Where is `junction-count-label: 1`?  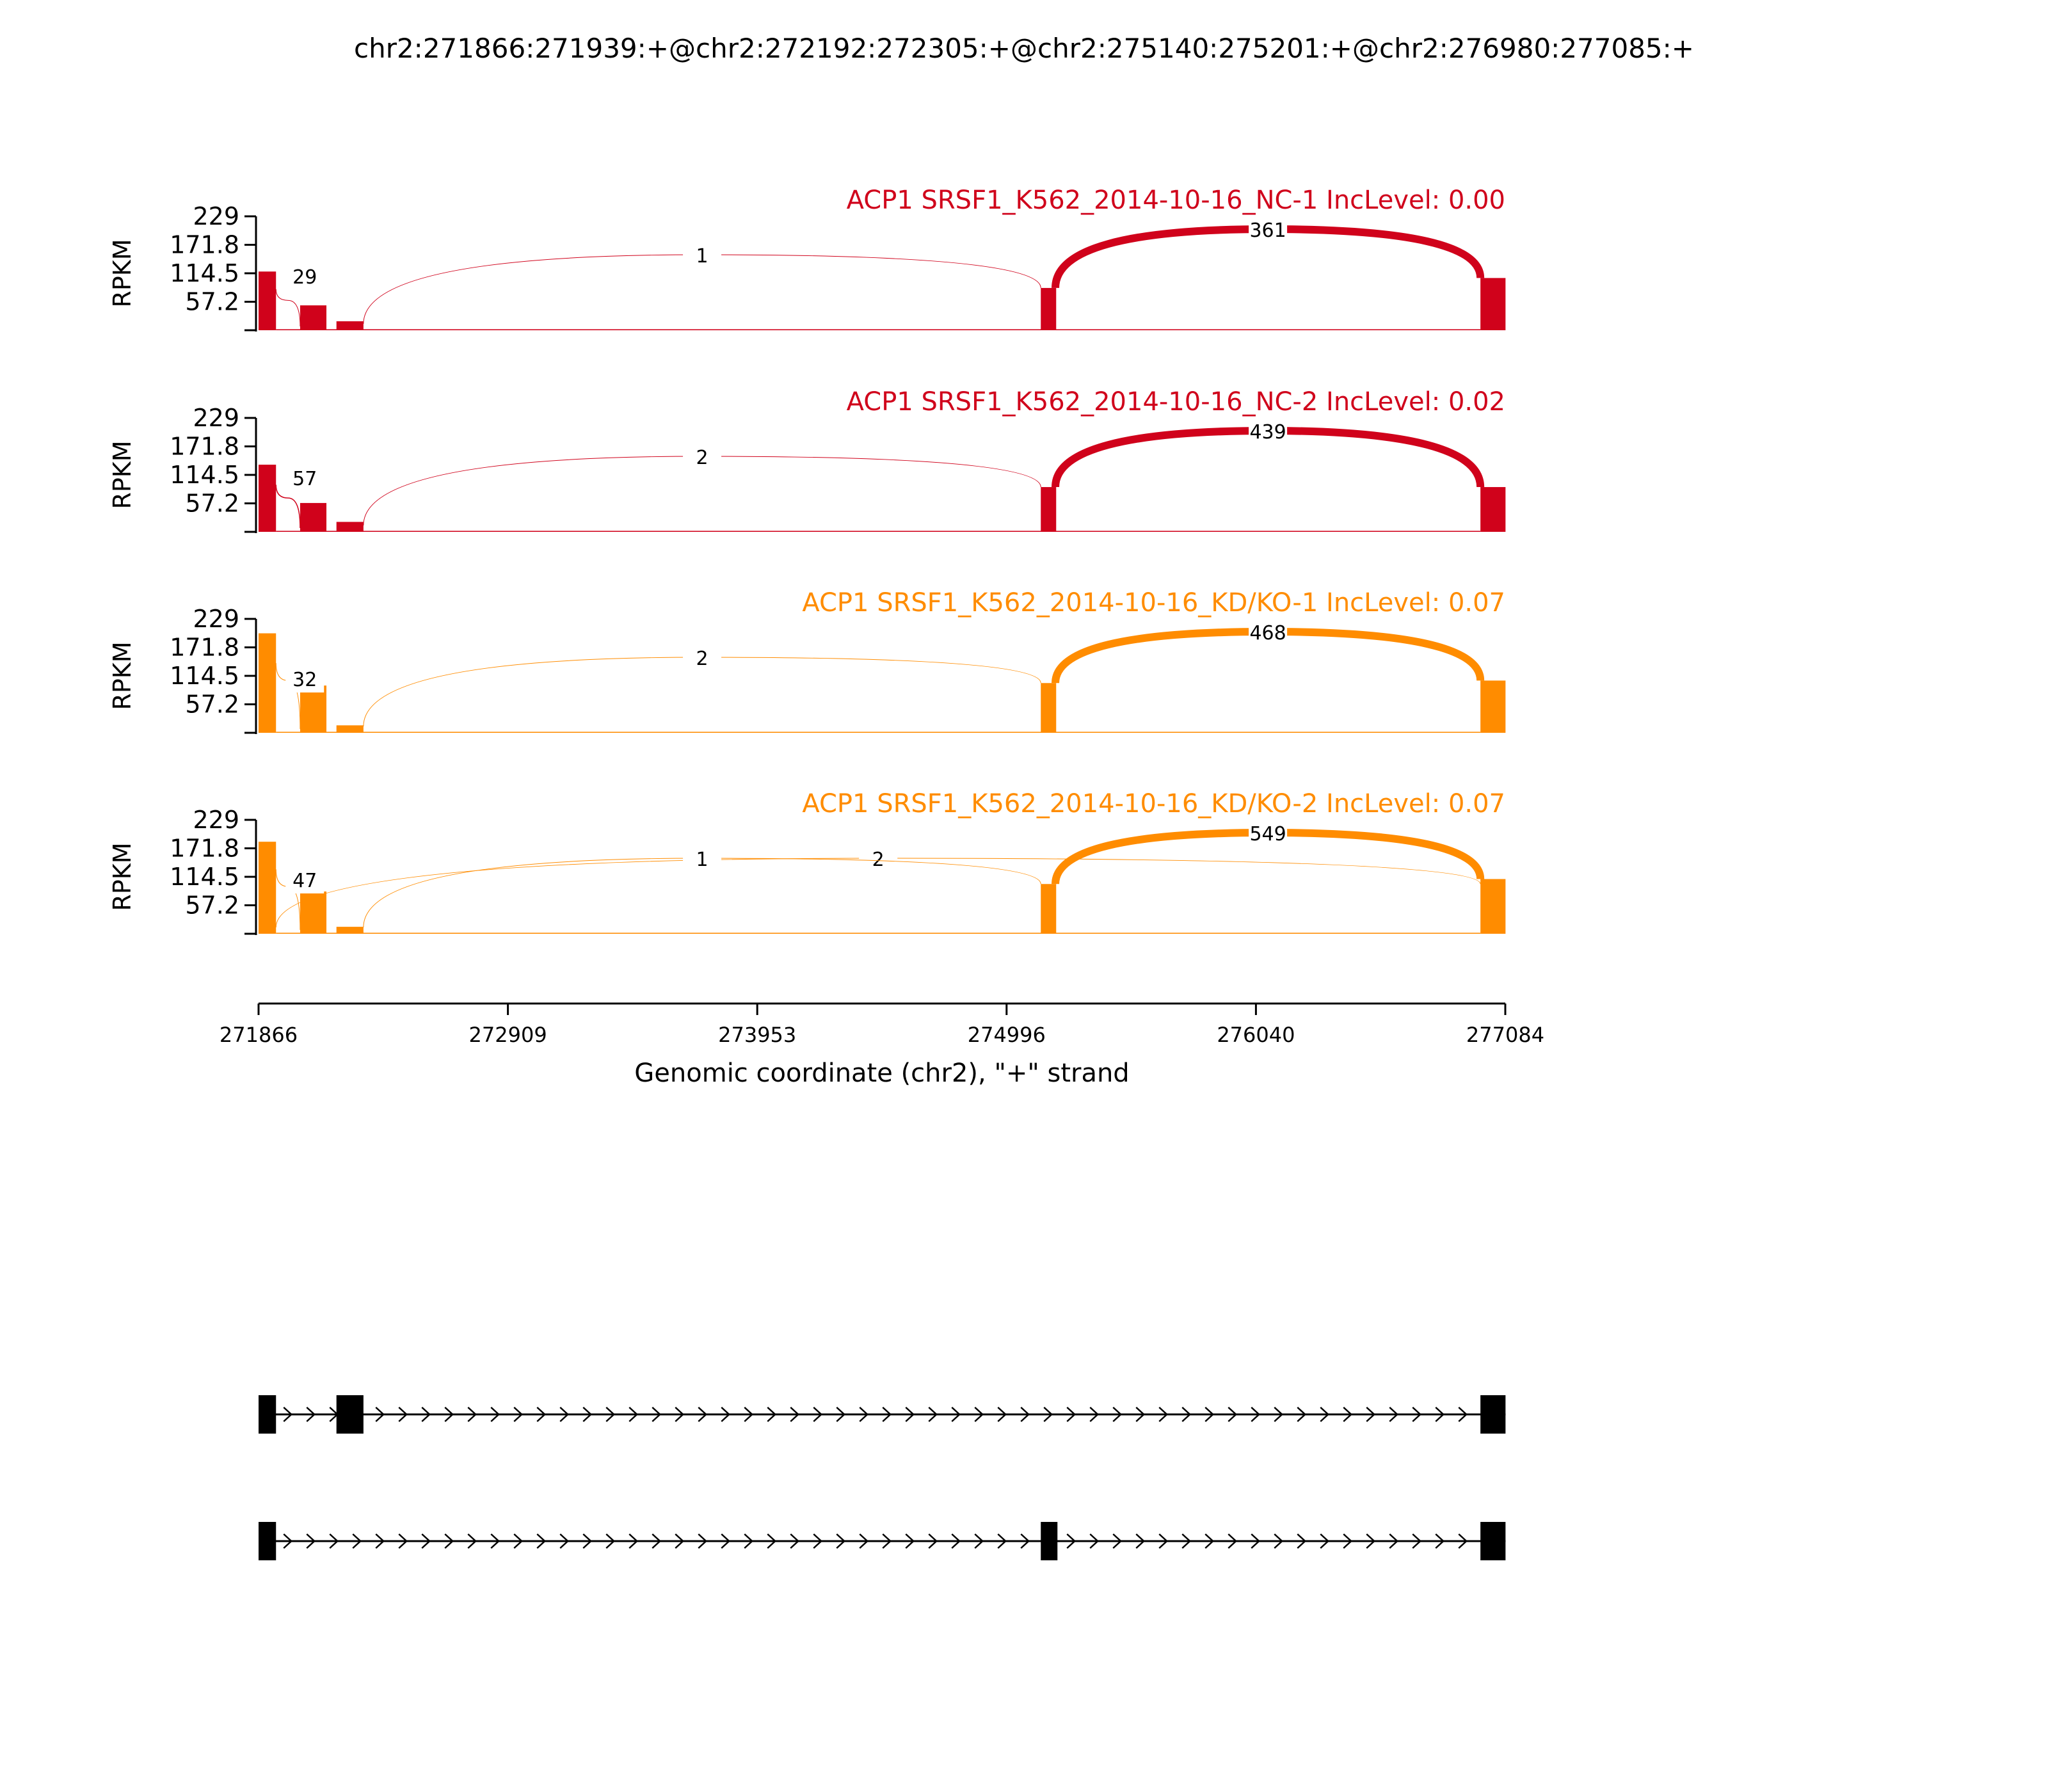 junction-count-label: 1 is located at coordinates (702, 256).